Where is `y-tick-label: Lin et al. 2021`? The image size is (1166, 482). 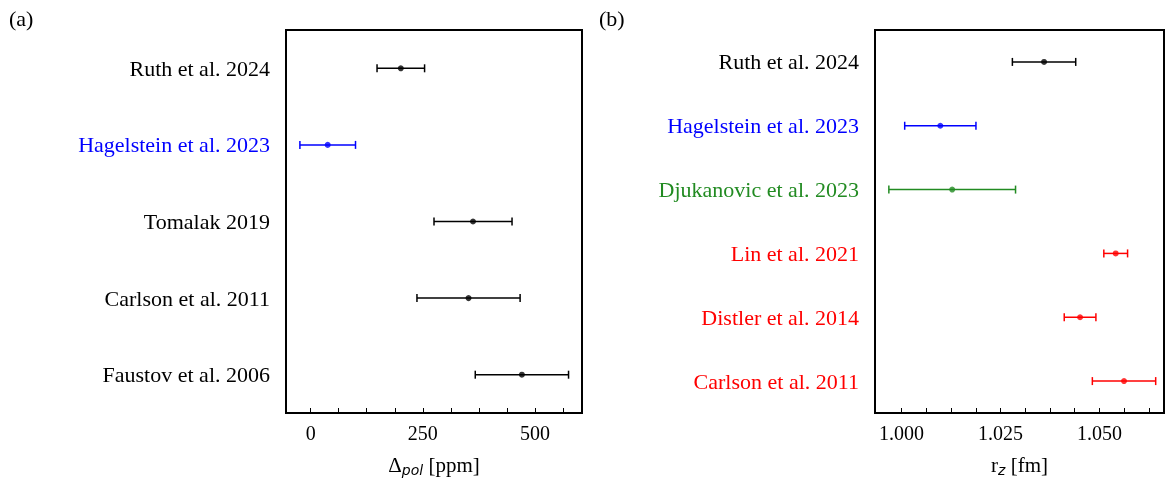
y-tick-label: Lin et al. 2021 is located at coordinates (794, 253).